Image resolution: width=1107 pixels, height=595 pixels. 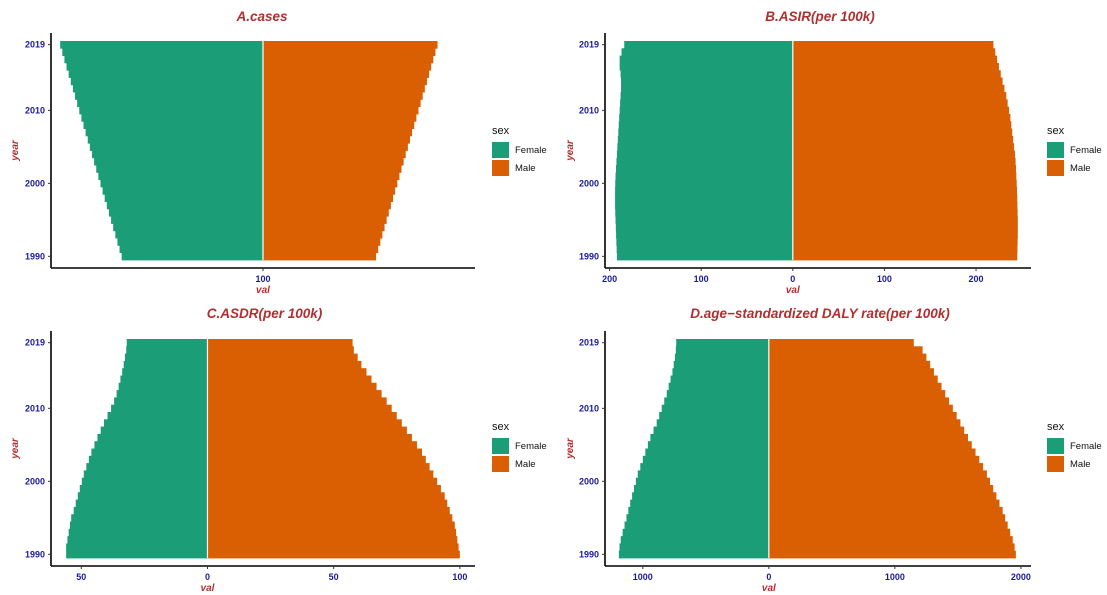 I want to click on bar-female-1992, so click(x=137, y=540).